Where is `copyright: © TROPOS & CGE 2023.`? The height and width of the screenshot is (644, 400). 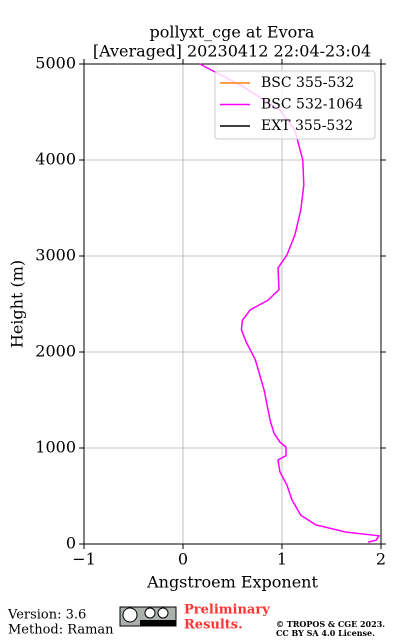
copyright: © TROPOS & CGE 2023. is located at coordinates (330, 624).